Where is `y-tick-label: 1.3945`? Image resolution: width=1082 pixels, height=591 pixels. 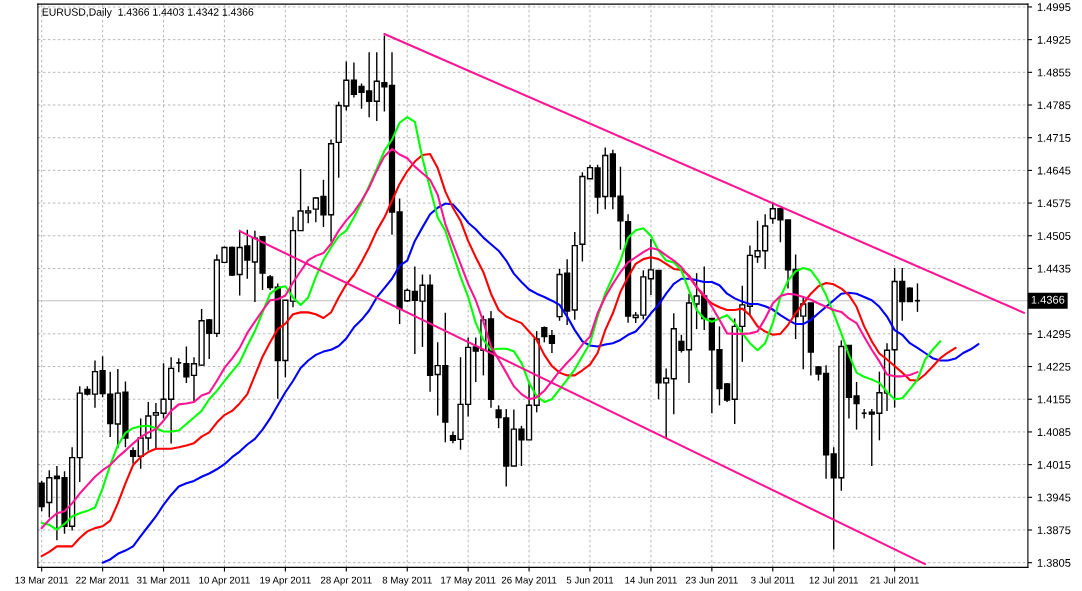 y-tick-label: 1.3945 is located at coordinates (1054, 497).